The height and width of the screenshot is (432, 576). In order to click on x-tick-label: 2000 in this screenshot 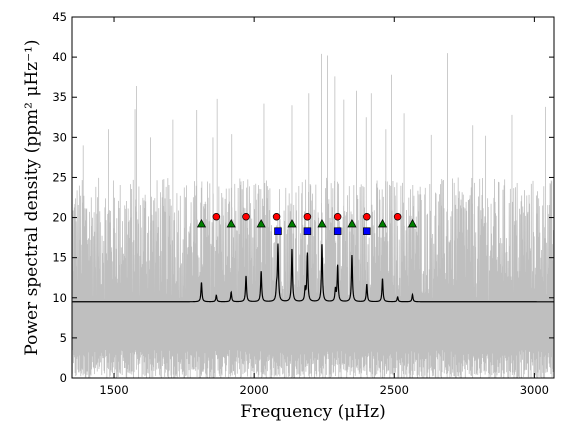, I will do `click(254, 390)`.